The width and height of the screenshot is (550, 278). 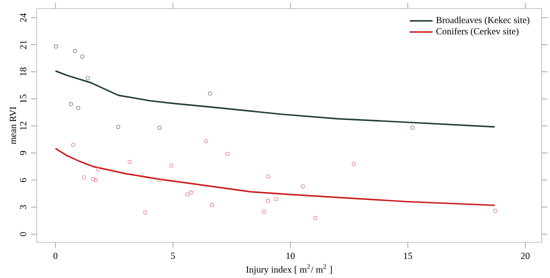 What do you see at coordinates (13, 125) in the screenshot?
I see `y-axis-title: mean RVI` at bounding box center [13, 125].